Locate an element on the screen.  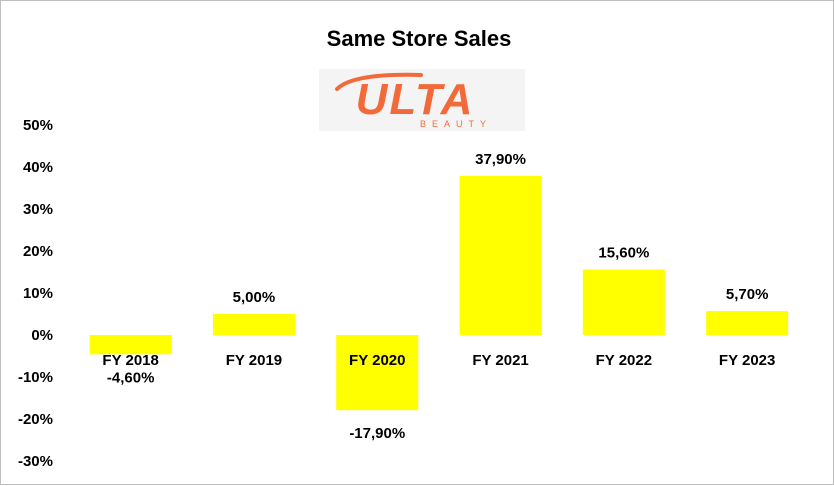
bar-fy-2023 is located at coordinates (747, 323).